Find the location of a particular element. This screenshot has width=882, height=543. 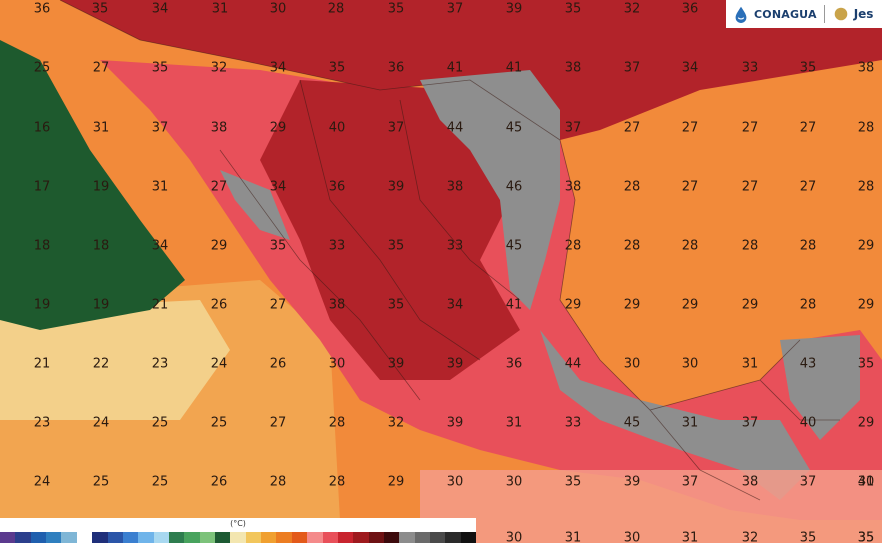

temperature-value: 19 is located at coordinates (101, 305).